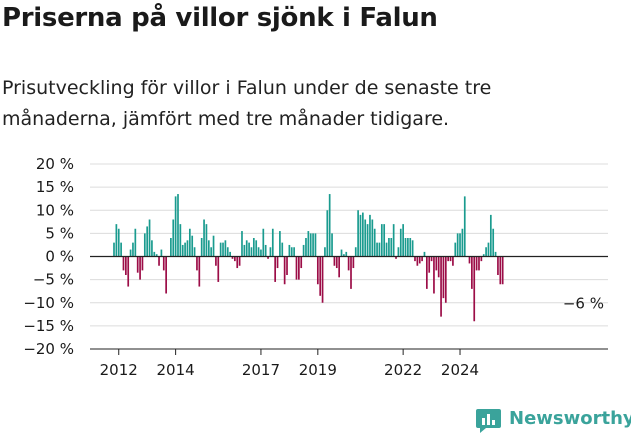 Image resolution: width=631 pixels, height=439 pixels. I want to click on x-tick-label: 2022, so click(403, 370).